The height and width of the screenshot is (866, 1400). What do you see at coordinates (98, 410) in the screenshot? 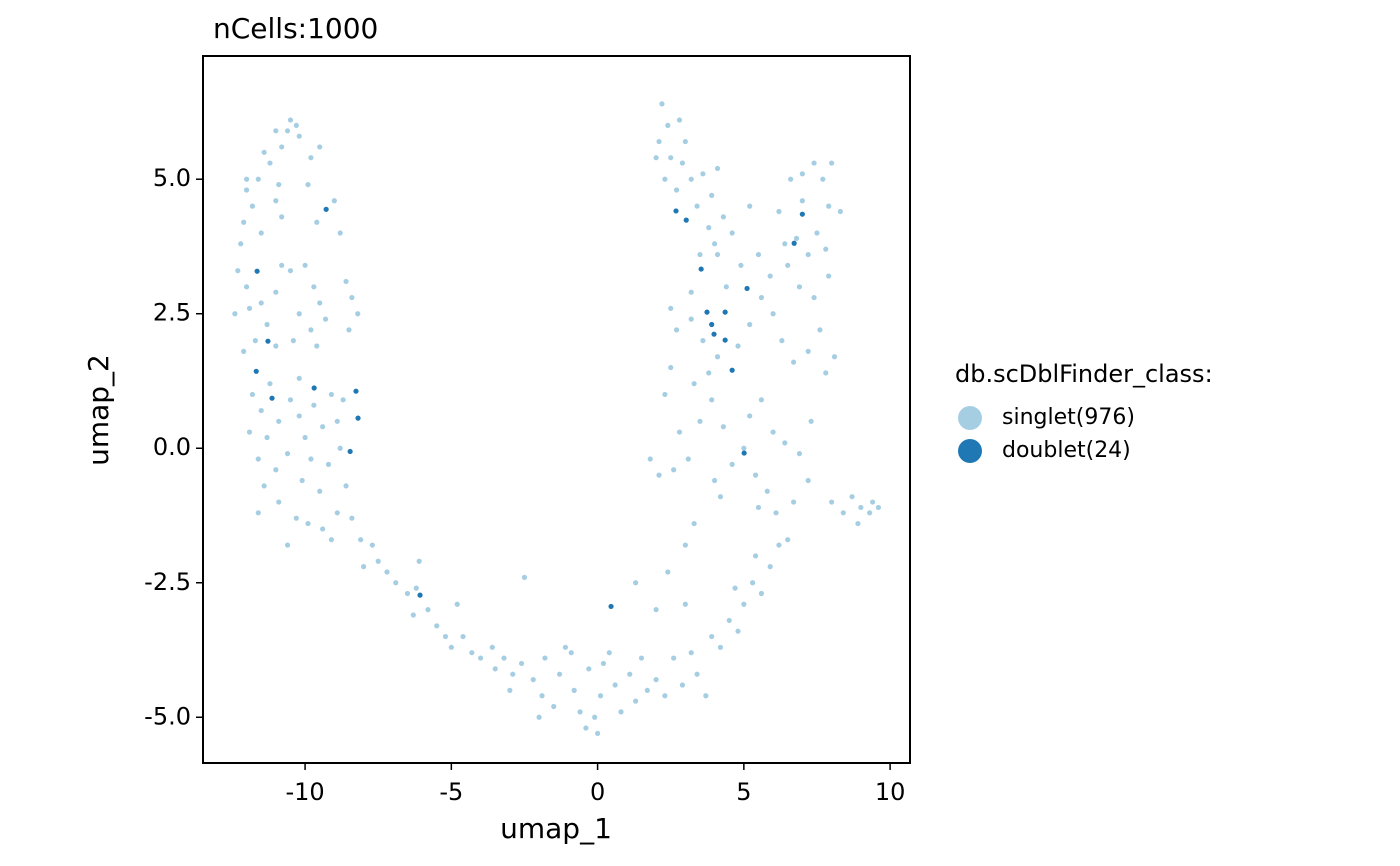
I see `y-axis-title: umap_2` at bounding box center [98, 410].